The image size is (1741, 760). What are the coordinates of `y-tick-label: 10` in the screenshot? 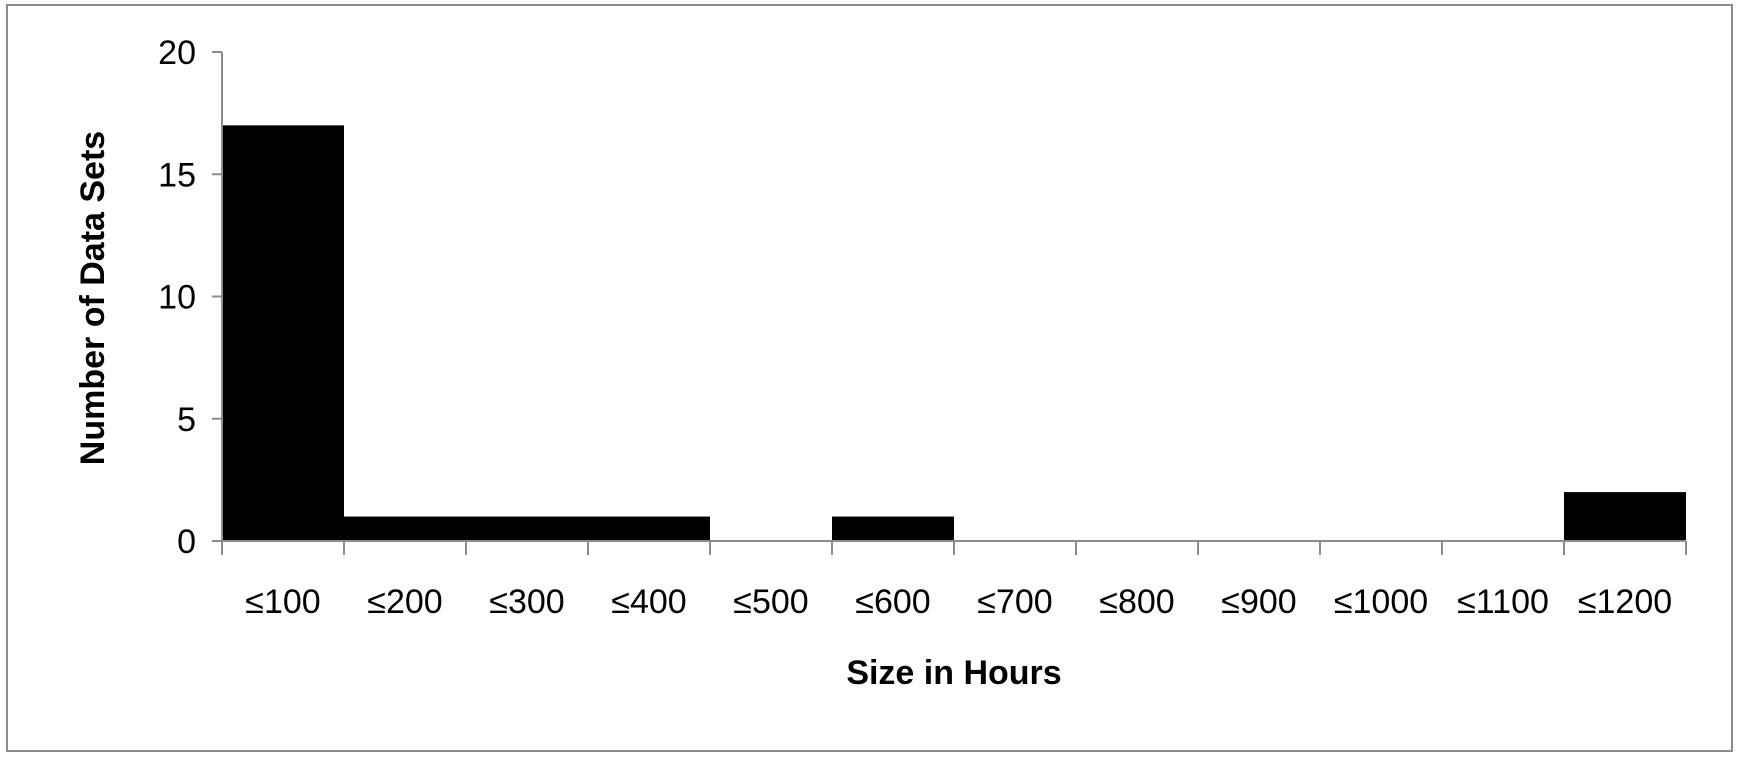 It's located at (177, 298).